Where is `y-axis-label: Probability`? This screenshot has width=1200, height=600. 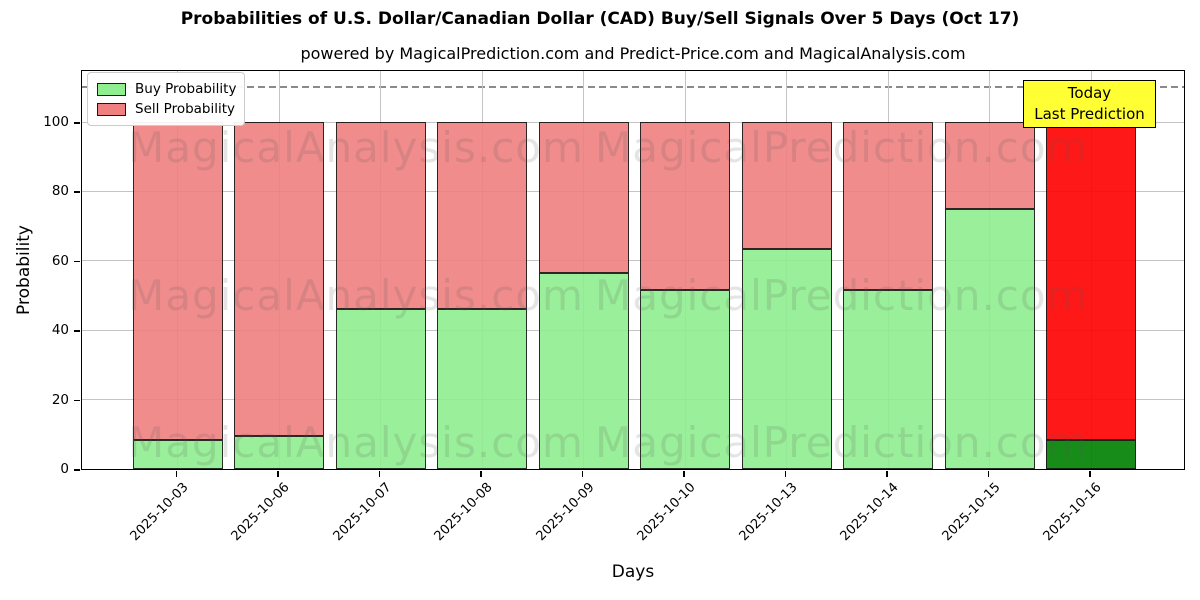 y-axis-label: Probability is located at coordinates (24, 270).